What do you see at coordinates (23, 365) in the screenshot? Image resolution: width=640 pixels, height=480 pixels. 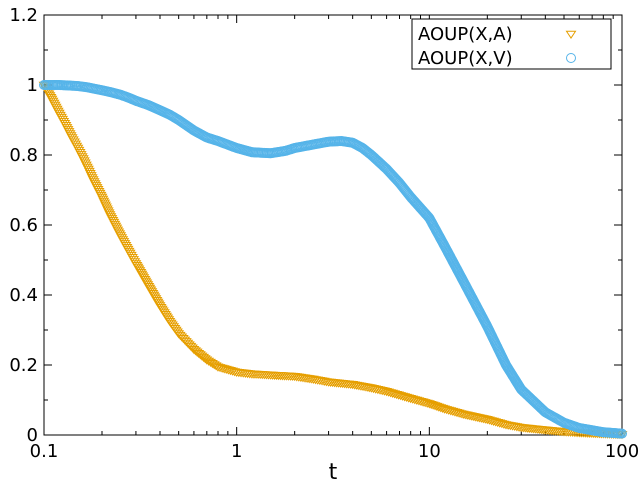 I see `y-tick-label: 0.2` at bounding box center [23, 365].